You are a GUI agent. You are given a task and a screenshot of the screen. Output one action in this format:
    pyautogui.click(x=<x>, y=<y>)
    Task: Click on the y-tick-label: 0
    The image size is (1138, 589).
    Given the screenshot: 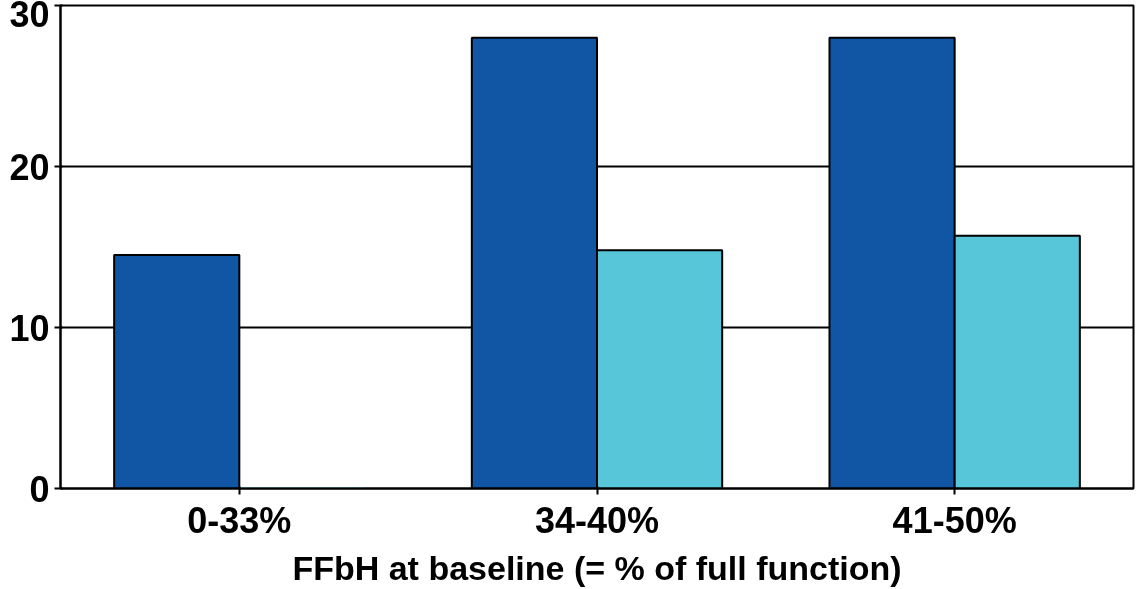 What is the action you would take?
    pyautogui.click(x=39, y=489)
    